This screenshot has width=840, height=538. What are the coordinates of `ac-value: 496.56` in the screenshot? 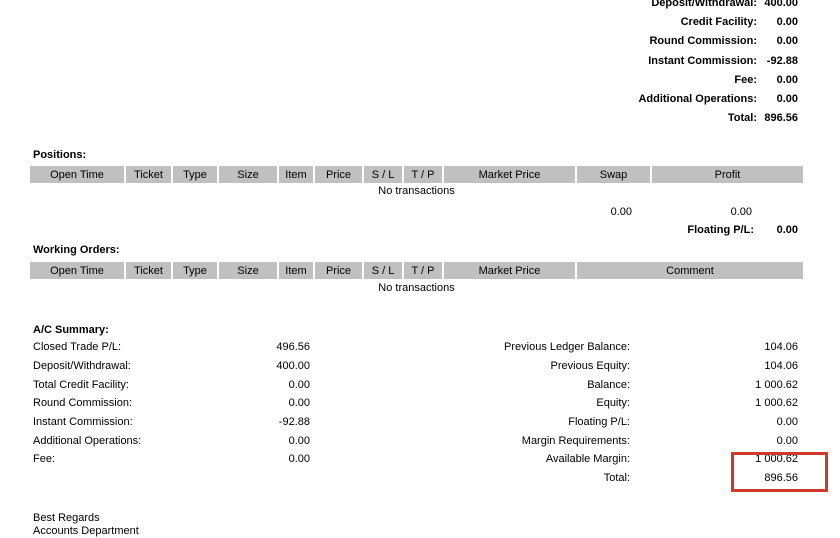 It's located at (293, 347).